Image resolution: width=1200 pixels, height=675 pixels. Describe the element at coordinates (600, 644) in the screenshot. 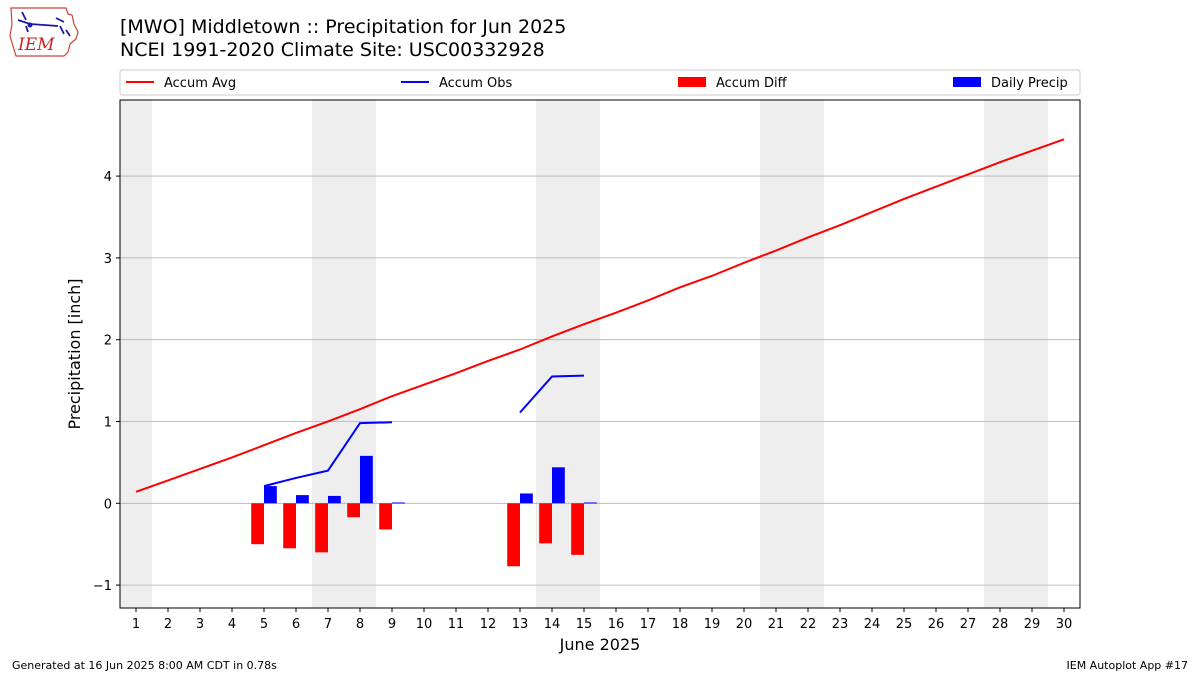

I see `x-axis-label: June 2025` at that location.